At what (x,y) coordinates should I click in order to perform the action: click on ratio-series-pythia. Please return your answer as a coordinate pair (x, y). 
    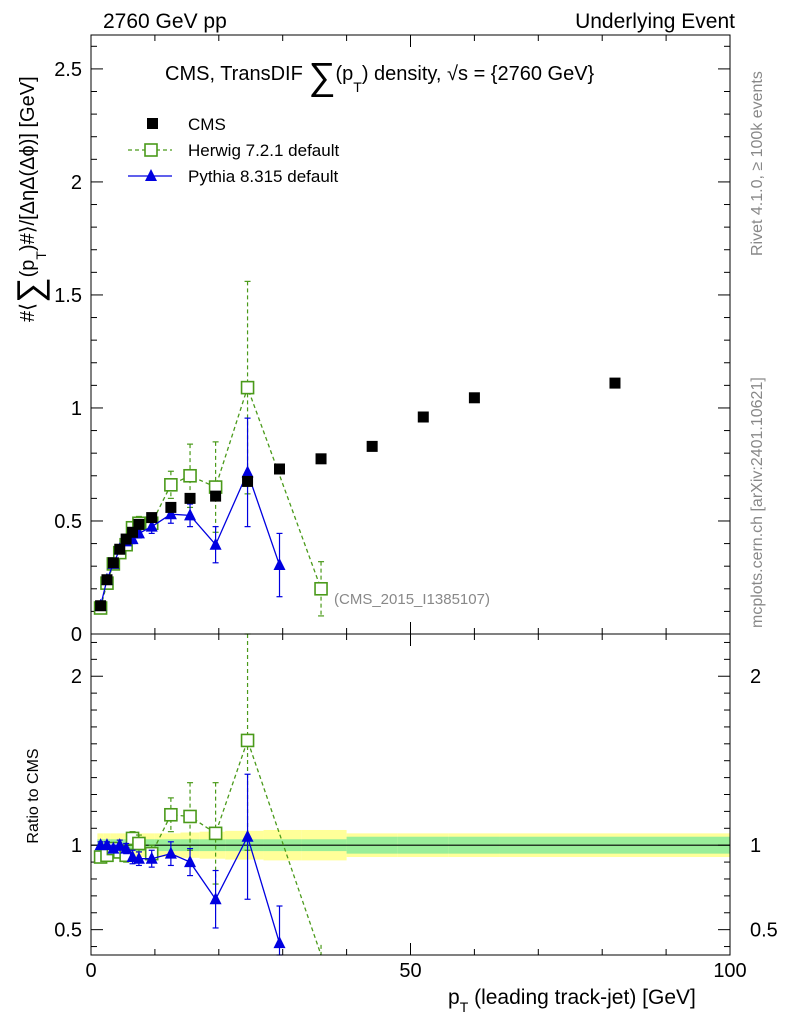
    Looking at the image, I should click on (190, 864).